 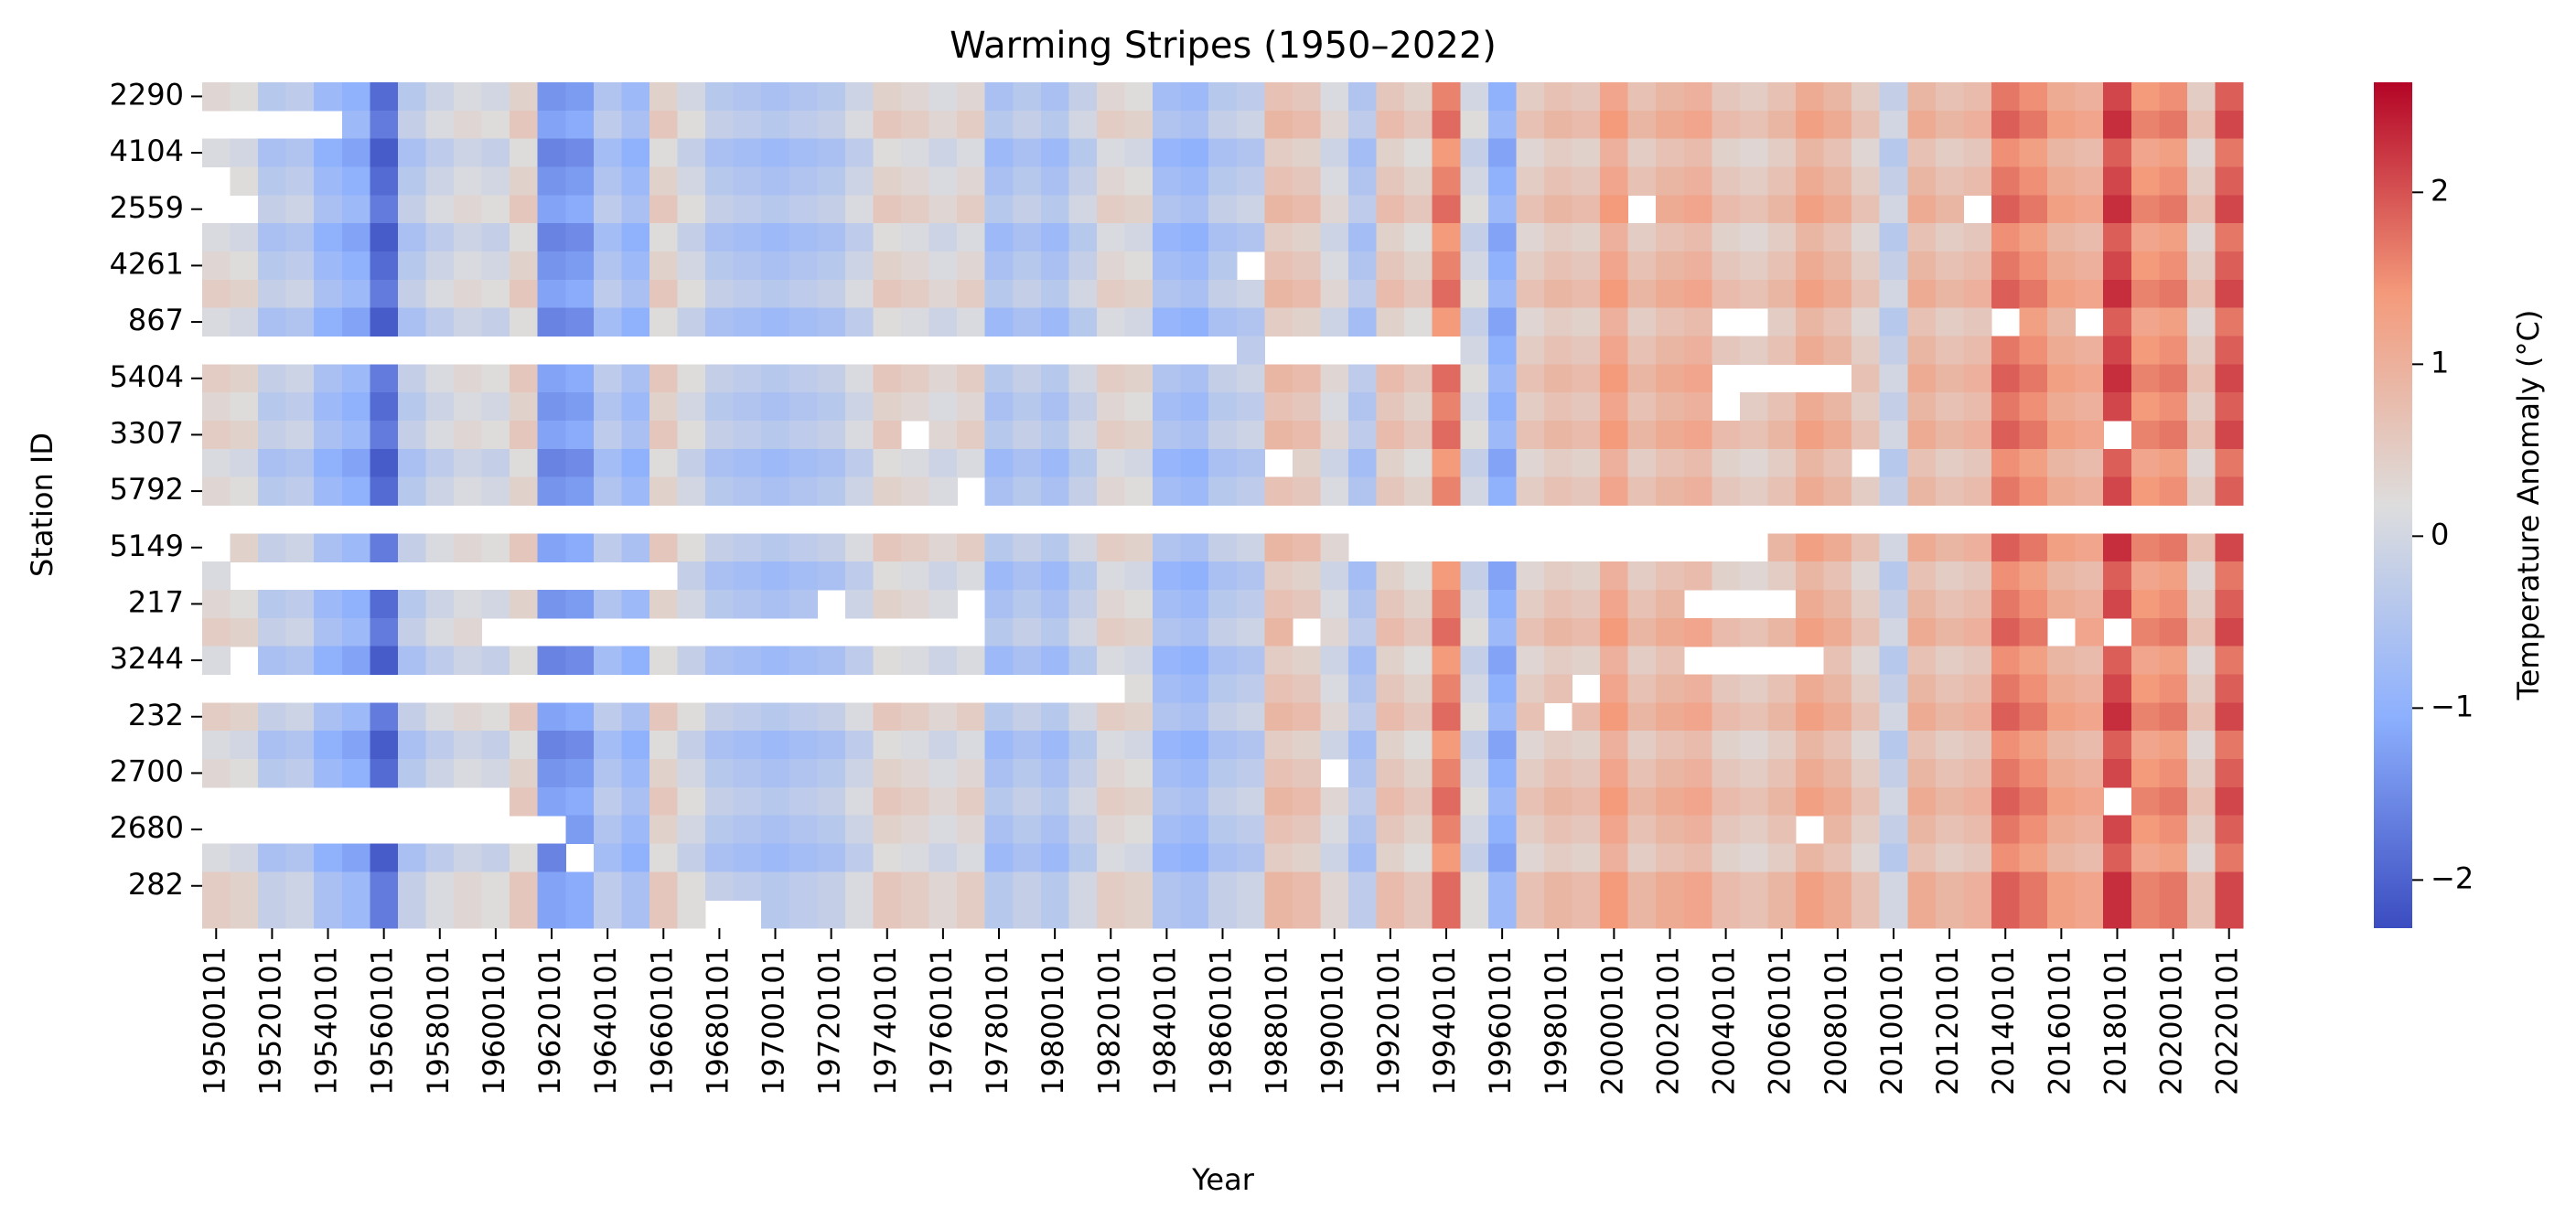 What do you see at coordinates (439, 1020) in the screenshot?
I see `x-tick-label: 19580101` at bounding box center [439, 1020].